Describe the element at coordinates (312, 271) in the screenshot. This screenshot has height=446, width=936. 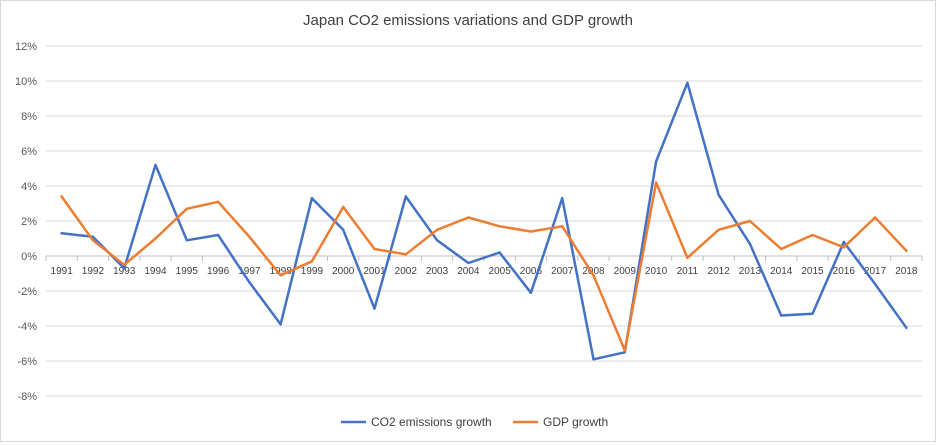
I see `x-tick-label: 1999` at that location.